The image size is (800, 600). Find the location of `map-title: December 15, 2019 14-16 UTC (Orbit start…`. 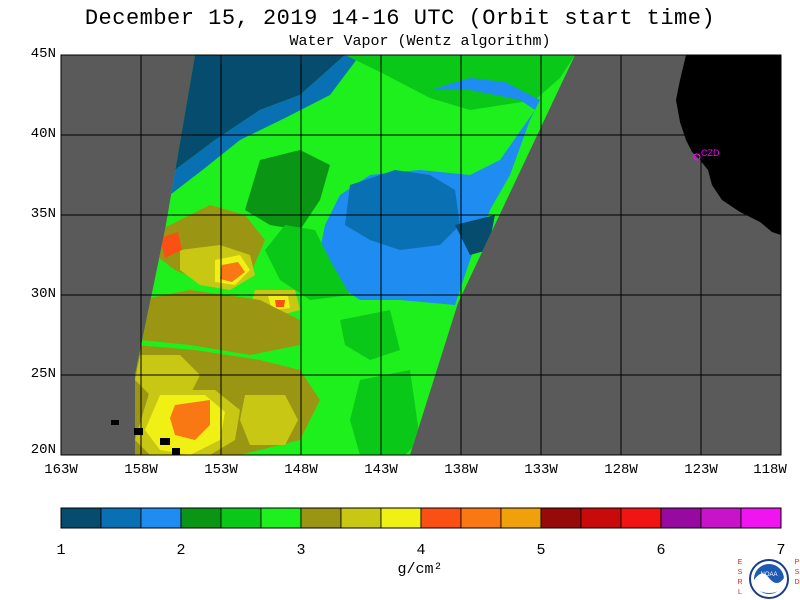

map-title: December 15, 2019 14-16 UTC (Orbit start… is located at coordinates (400, 18).